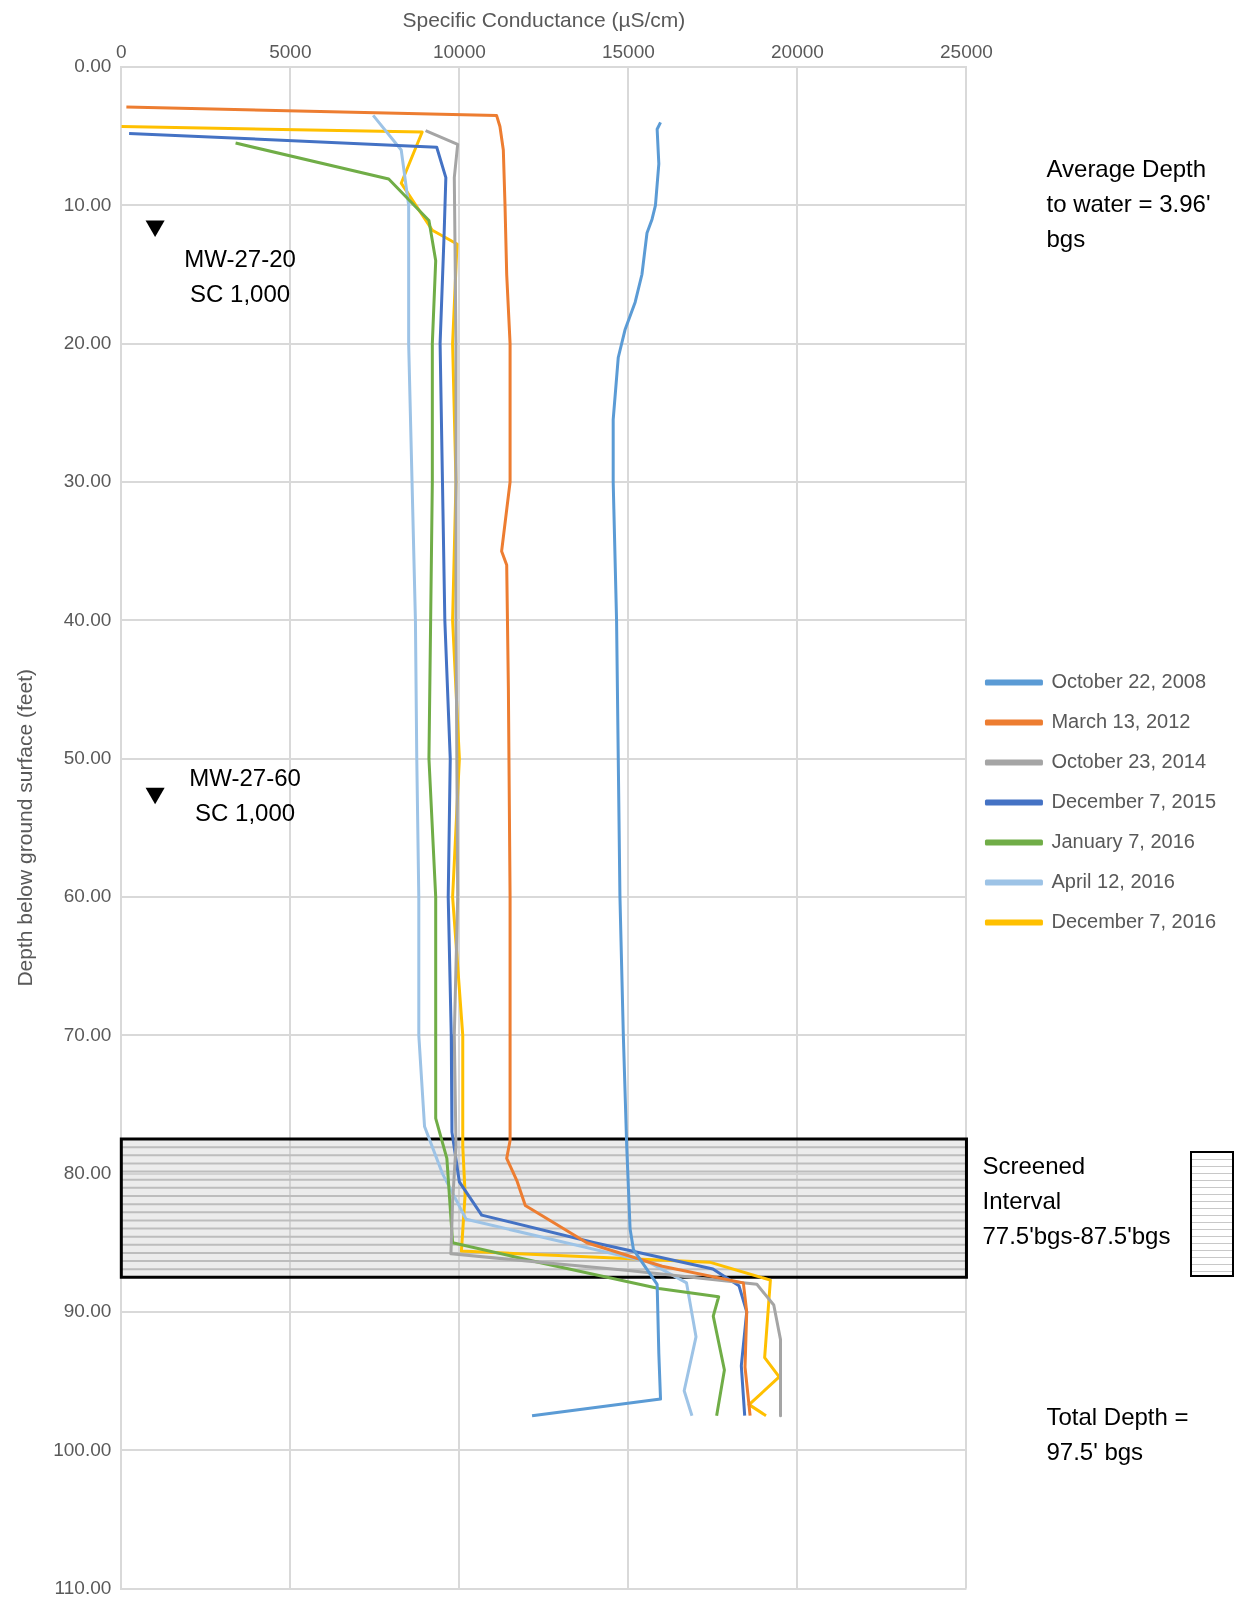 Image resolution: width=1236 pixels, height=1610 pixels. What do you see at coordinates (82, 1449) in the screenshot?
I see `y-tick-label: 100.00` at bounding box center [82, 1449].